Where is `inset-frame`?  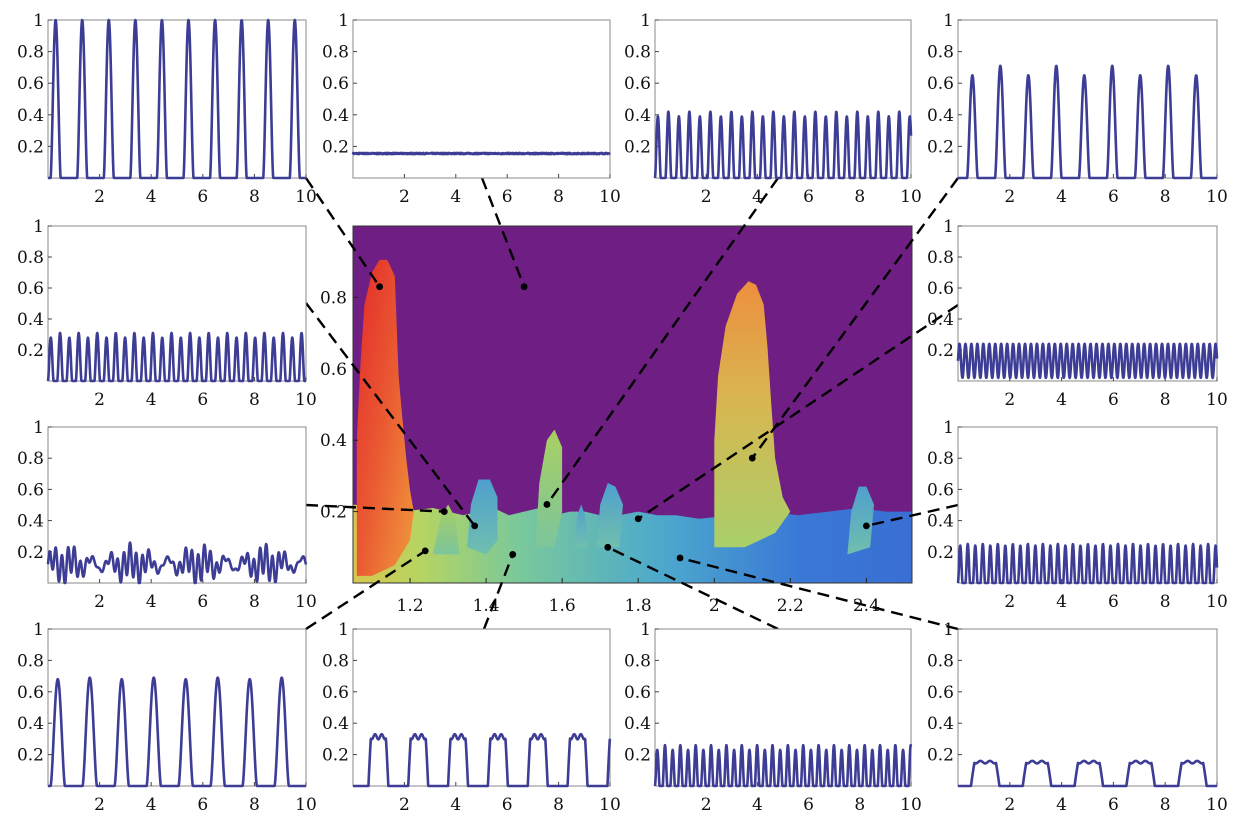
inset-frame is located at coordinates (481, 99).